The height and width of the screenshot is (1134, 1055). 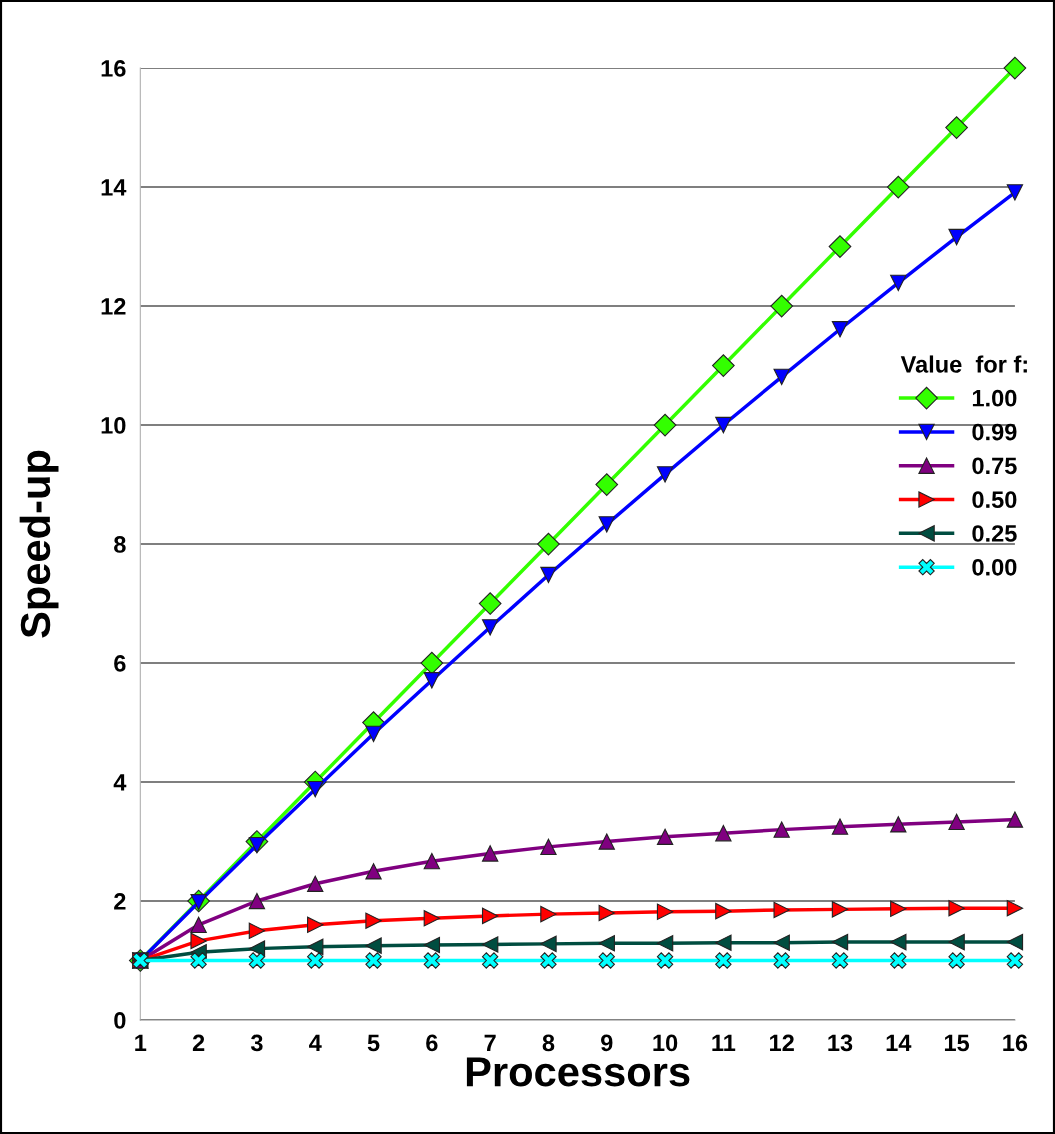 I want to click on y-tick-label: 16, so click(x=113, y=68).